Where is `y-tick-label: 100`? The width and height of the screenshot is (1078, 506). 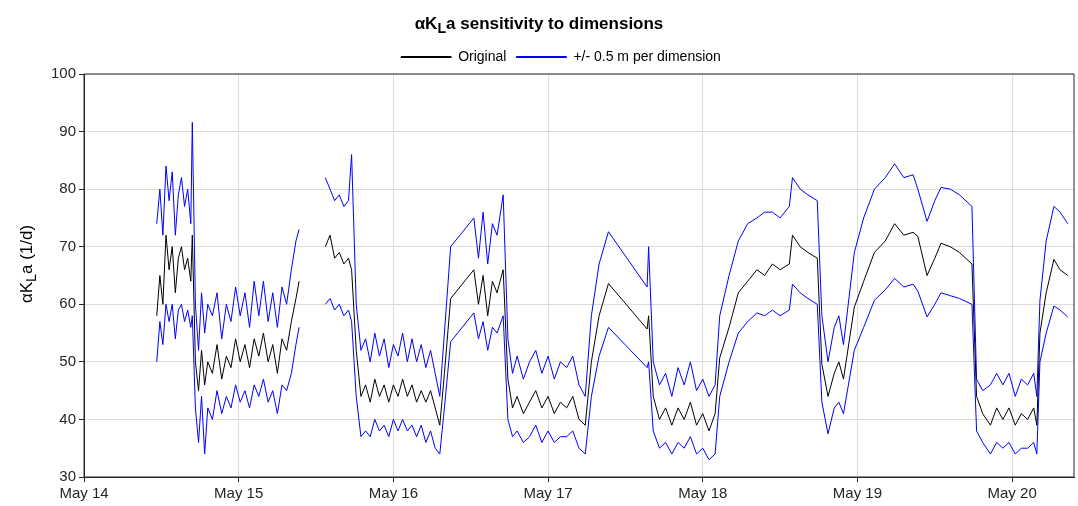 y-tick-label: 100 is located at coordinates (64, 73).